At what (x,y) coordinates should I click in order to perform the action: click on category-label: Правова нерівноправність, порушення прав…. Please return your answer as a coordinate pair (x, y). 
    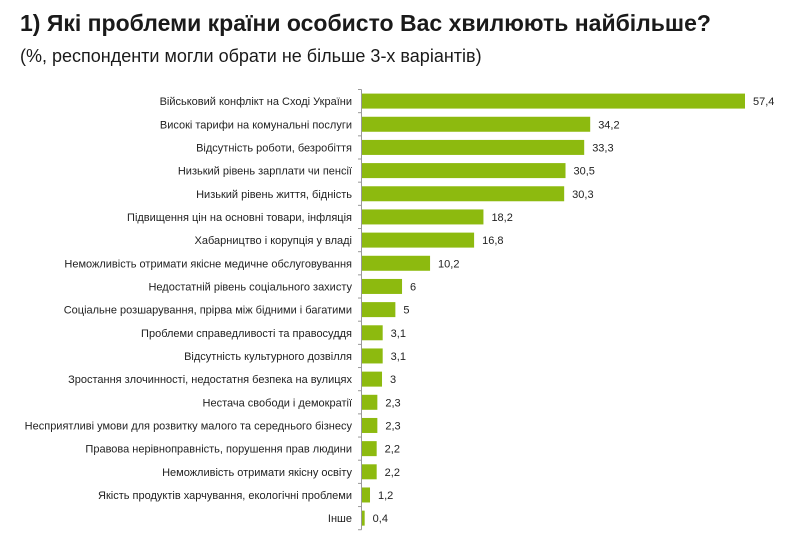
    Looking at the image, I should click on (218, 450).